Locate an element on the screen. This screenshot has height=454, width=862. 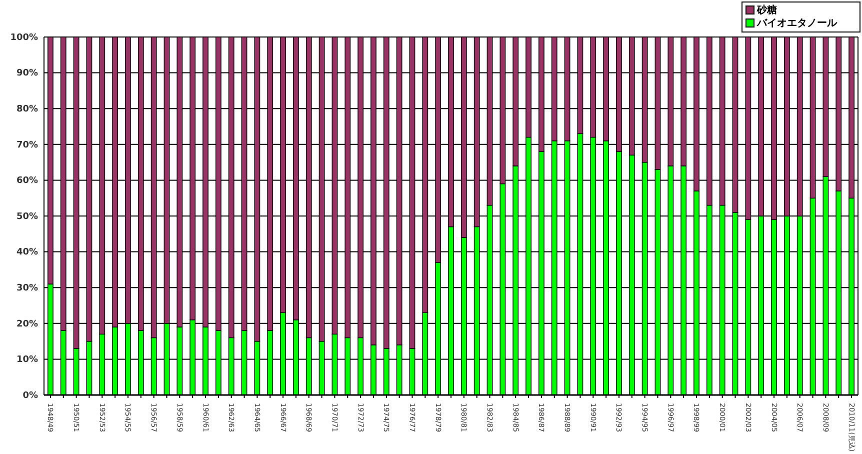
y-tick-label: 30% is located at coordinates (27, 288).